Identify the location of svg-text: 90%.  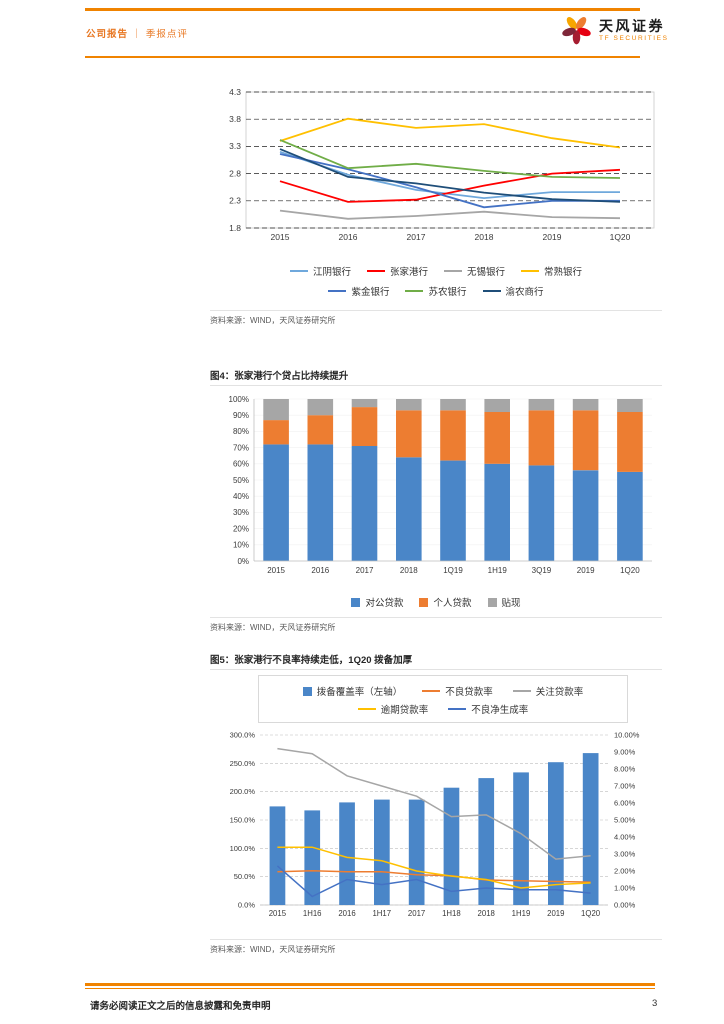
(241, 415).